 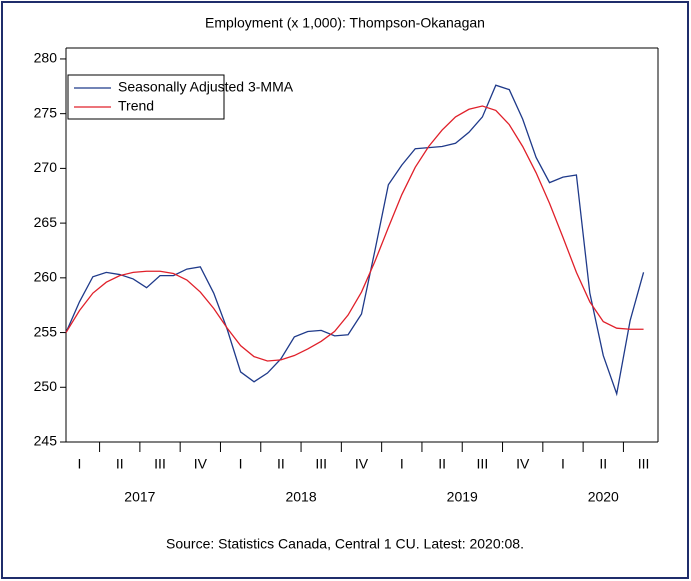 What do you see at coordinates (46, 112) in the screenshot?
I see `y-tick-label: 275` at bounding box center [46, 112].